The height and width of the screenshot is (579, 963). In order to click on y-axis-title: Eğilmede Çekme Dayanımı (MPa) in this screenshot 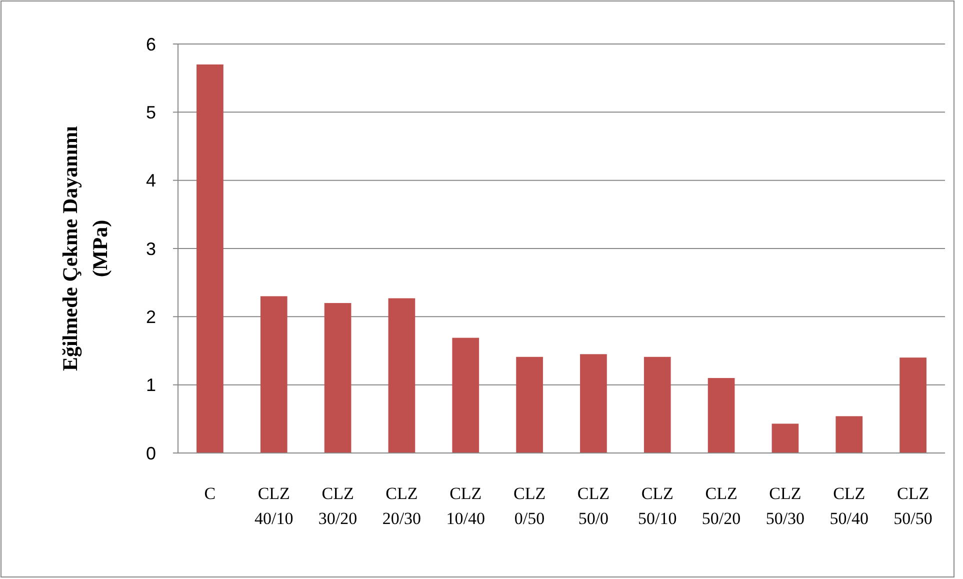, I will do `click(85, 248)`.